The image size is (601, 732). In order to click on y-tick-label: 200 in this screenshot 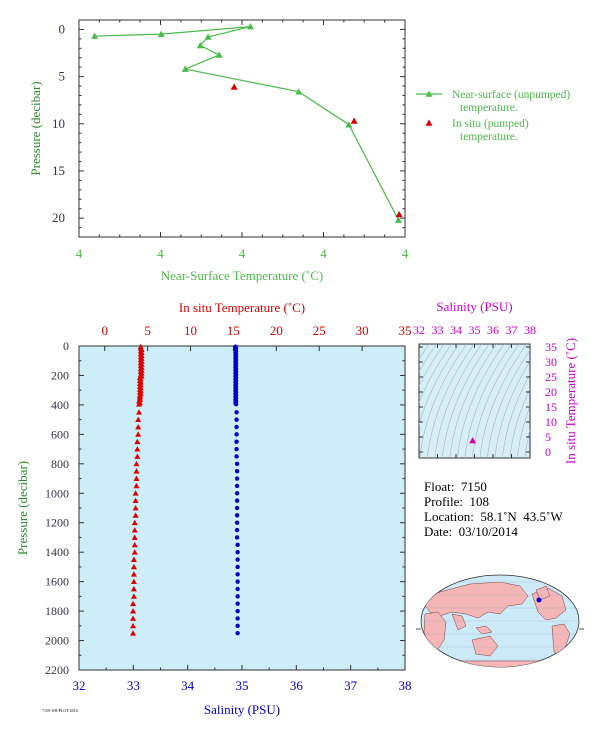, I will do `click(60, 375)`.